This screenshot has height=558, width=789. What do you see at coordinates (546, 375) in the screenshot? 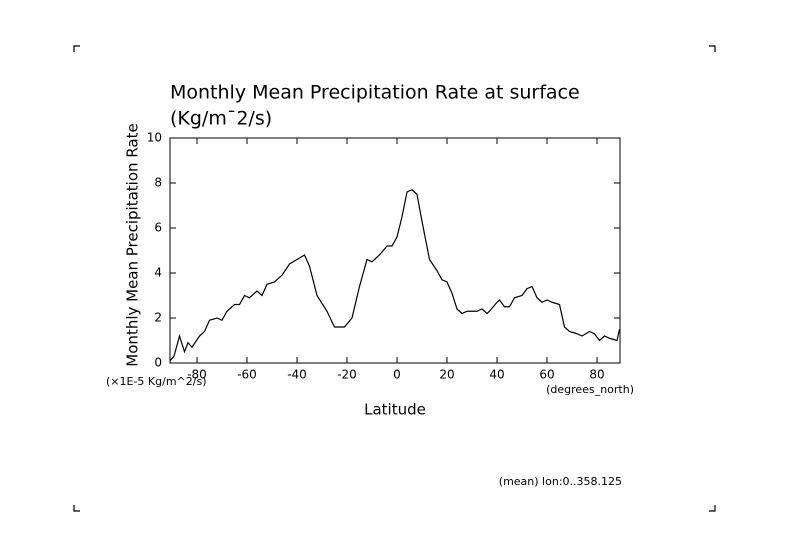
I see `x-tick-label: 60` at bounding box center [546, 375].